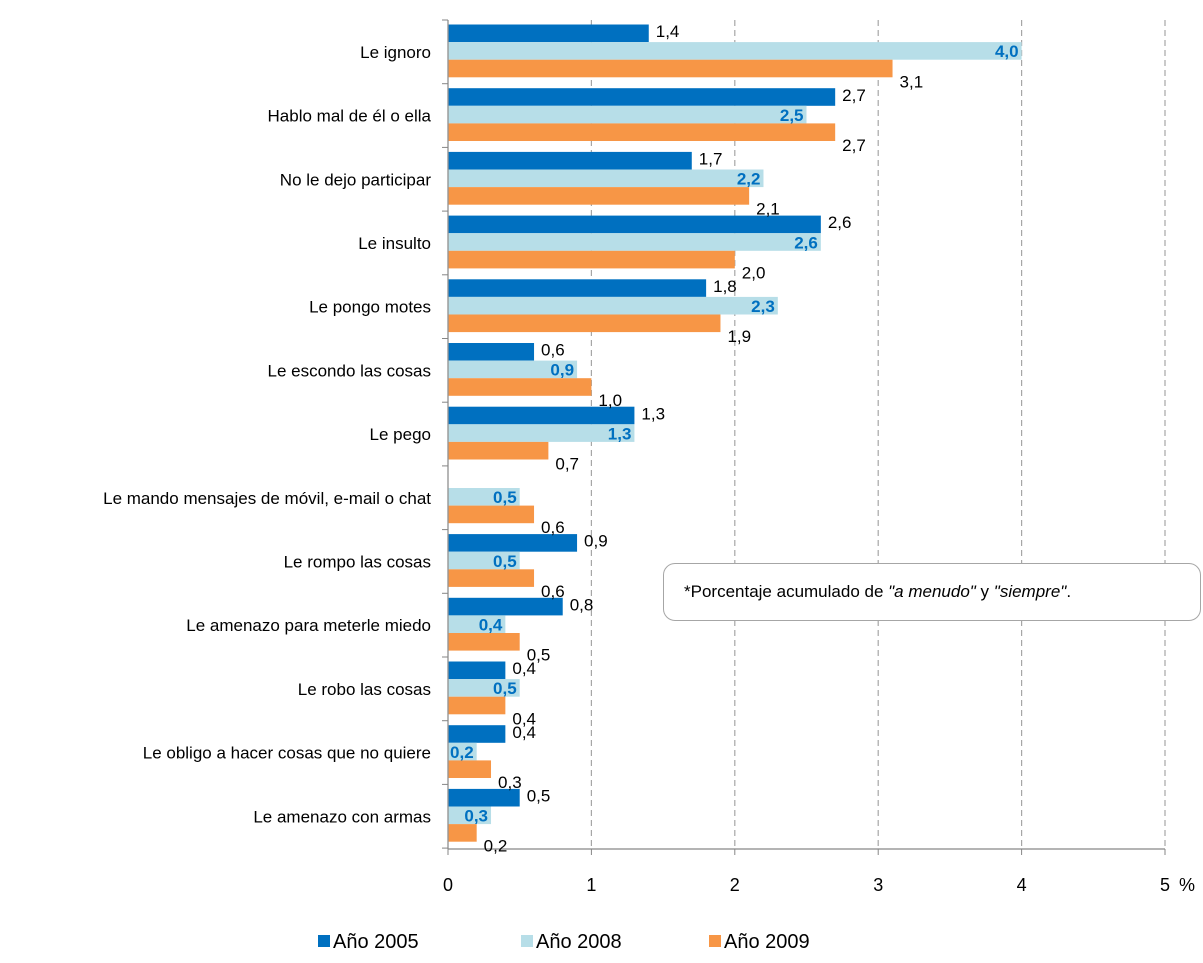 This screenshot has width=1203, height=963. Describe the element at coordinates (579, 942) in the screenshot. I see `legend-label: Año 2008` at that location.